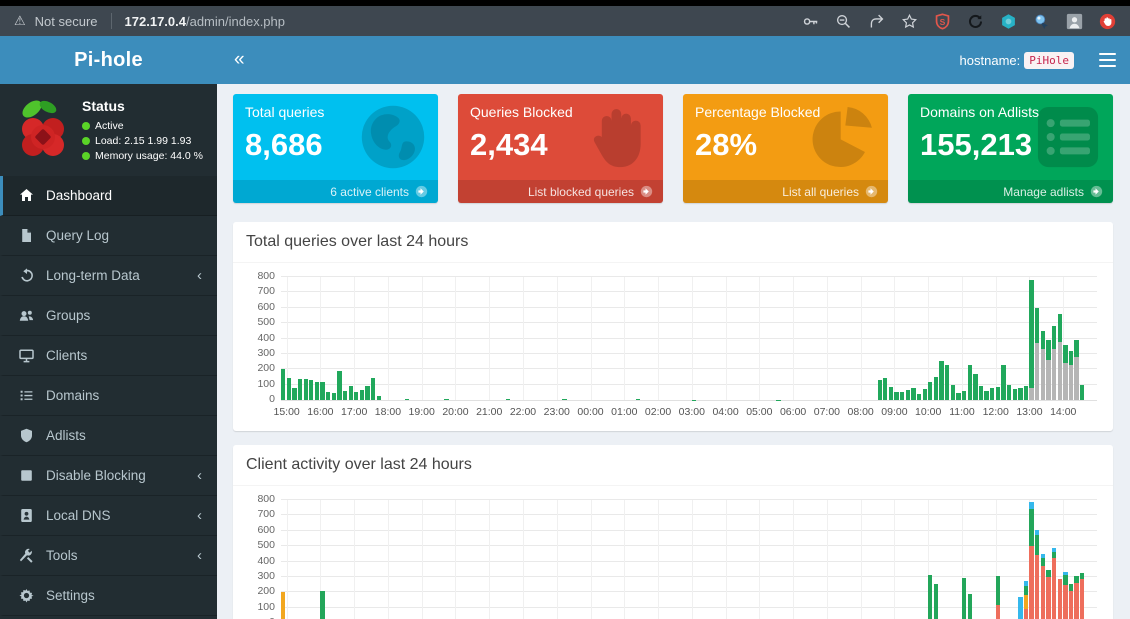 The width and height of the screenshot is (1130, 619). What do you see at coordinates (108, 596) in the screenshot?
I see `sidebar-item-settings: Settings` at bounding box center [108, 596].